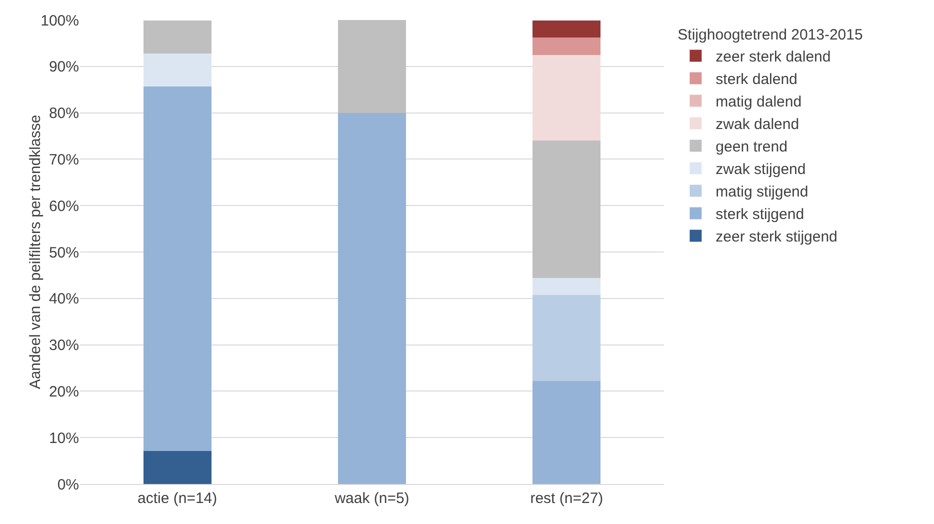 The width and height of the screenshot is (934, 524). Describe the element at coordinates (761, 169) in the screenshot. I see `legend-label: zwak stijgend` at that location.